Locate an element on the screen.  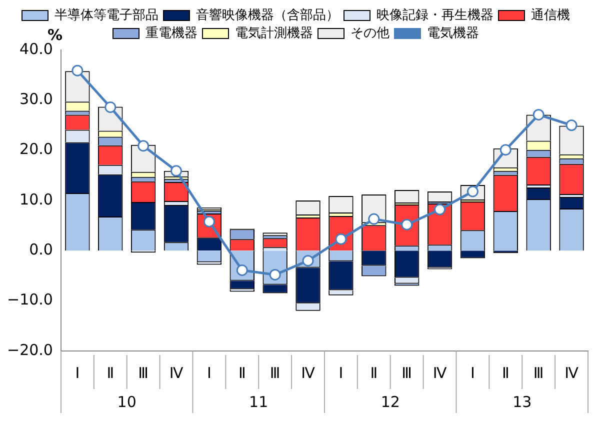
legend-label: 映像記録・再生機器 is located at coordinates (435, 15).